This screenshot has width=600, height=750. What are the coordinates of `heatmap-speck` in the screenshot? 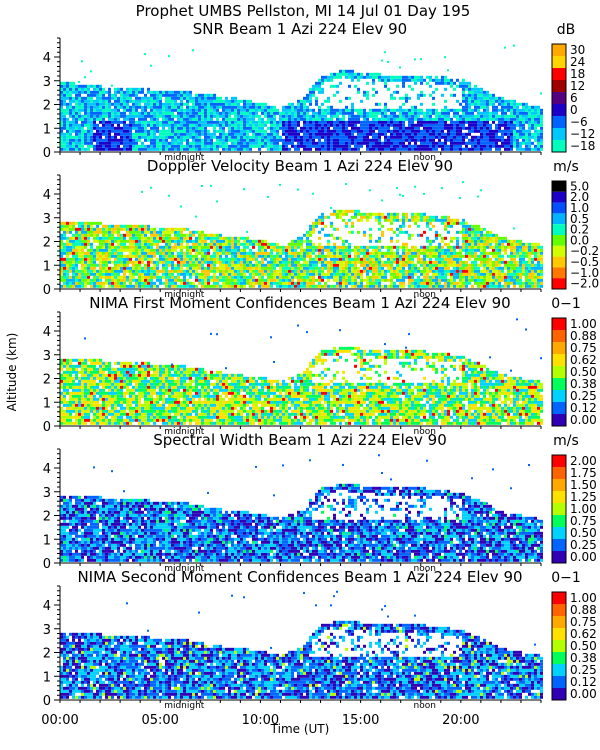 It's located at (85, 77).